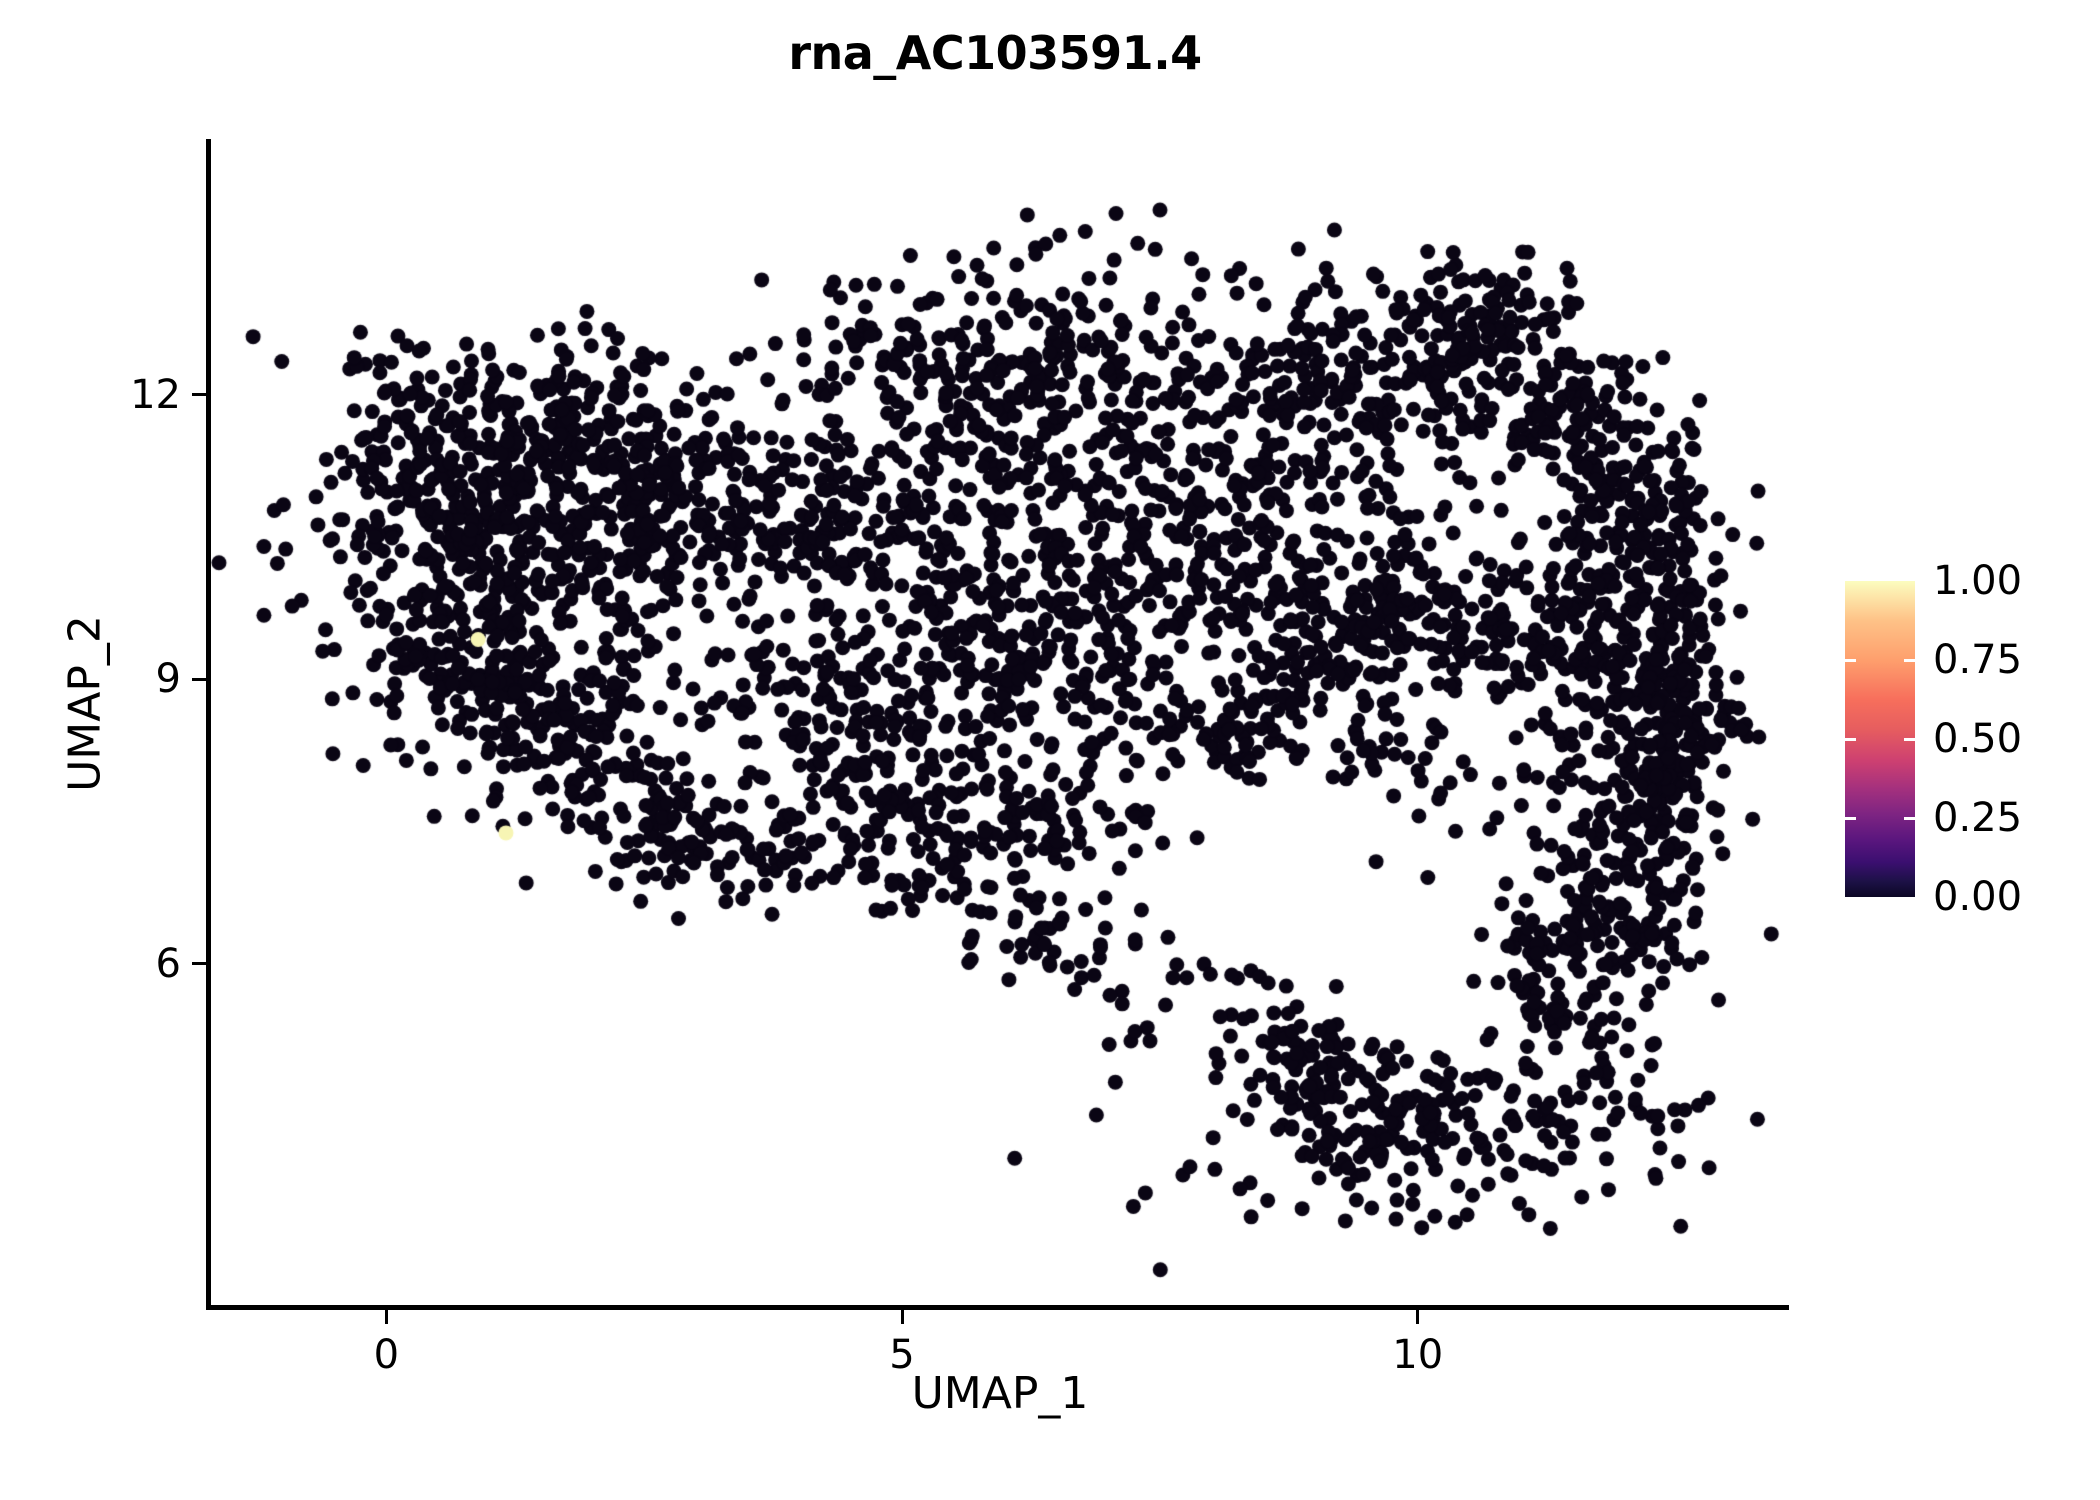 The height and width of the screenshot is (1500, 2100). What do you see at coordinates (1000, 1393) in the screenshot?
I see `x-axis-label: UMAP_1` at bounding box center [1000, 1393].